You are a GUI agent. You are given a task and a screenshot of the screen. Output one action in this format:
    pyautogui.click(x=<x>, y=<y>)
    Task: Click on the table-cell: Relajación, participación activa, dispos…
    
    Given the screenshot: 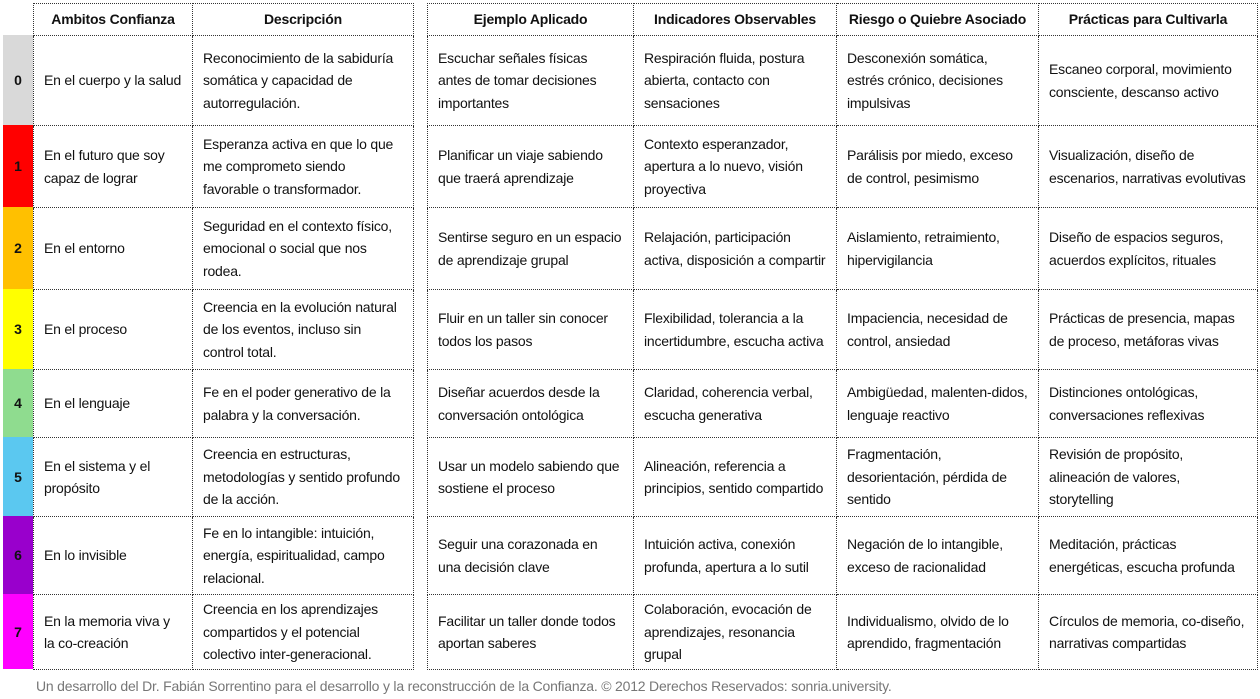 What is the action you would take?
    pyautogui.click(x=735, y=248)
    